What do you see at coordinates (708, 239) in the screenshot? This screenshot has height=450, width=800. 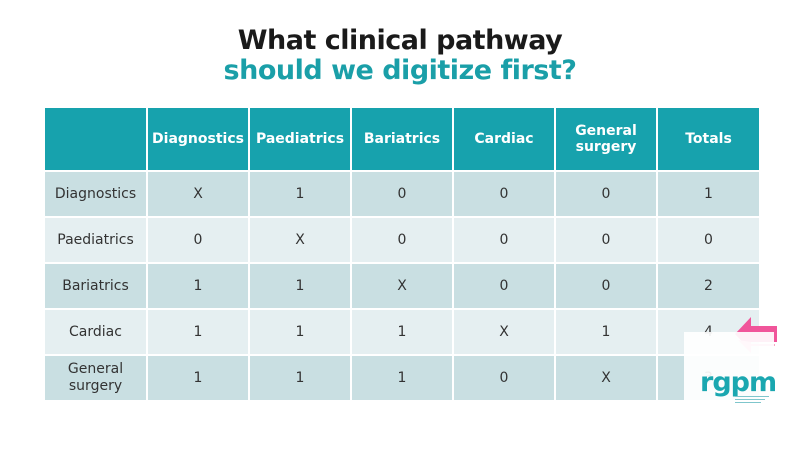 I see `total-cell: 0` at bounding box center [708, 239].